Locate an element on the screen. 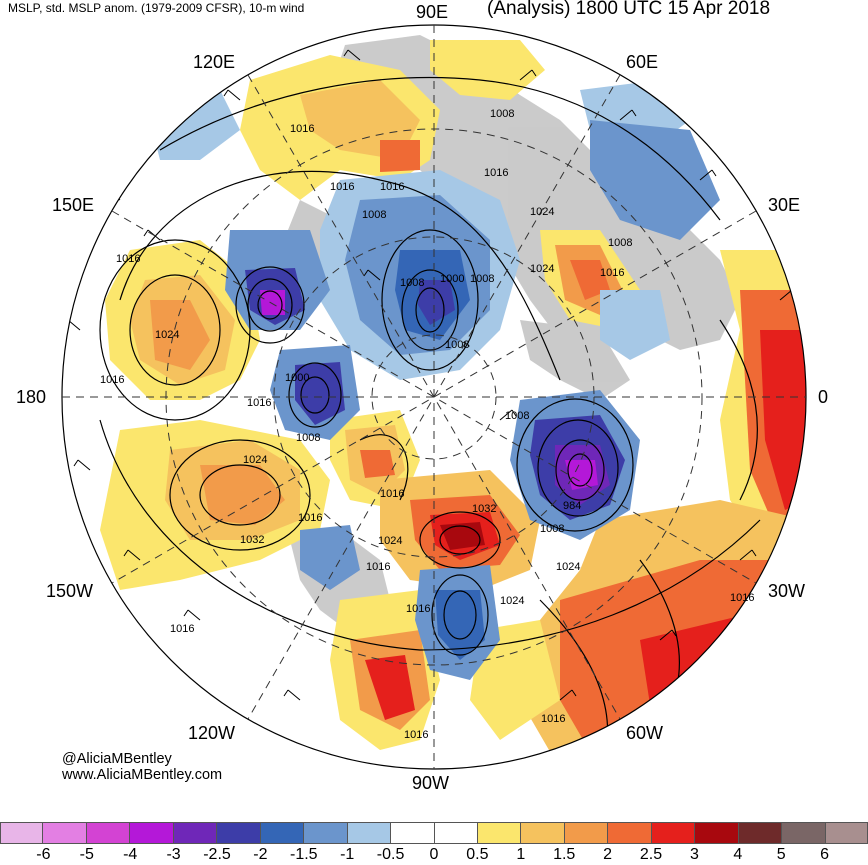  colorbar is located at coordinates (434, 833).